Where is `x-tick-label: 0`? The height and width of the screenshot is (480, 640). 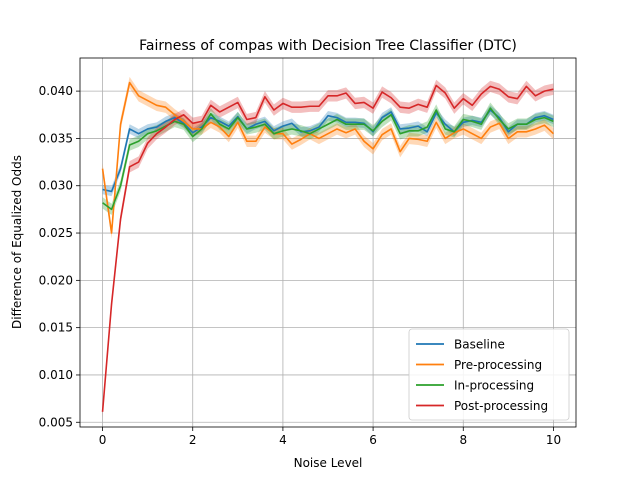 x-tick-label: 0 is located at coordinates (103, 440).